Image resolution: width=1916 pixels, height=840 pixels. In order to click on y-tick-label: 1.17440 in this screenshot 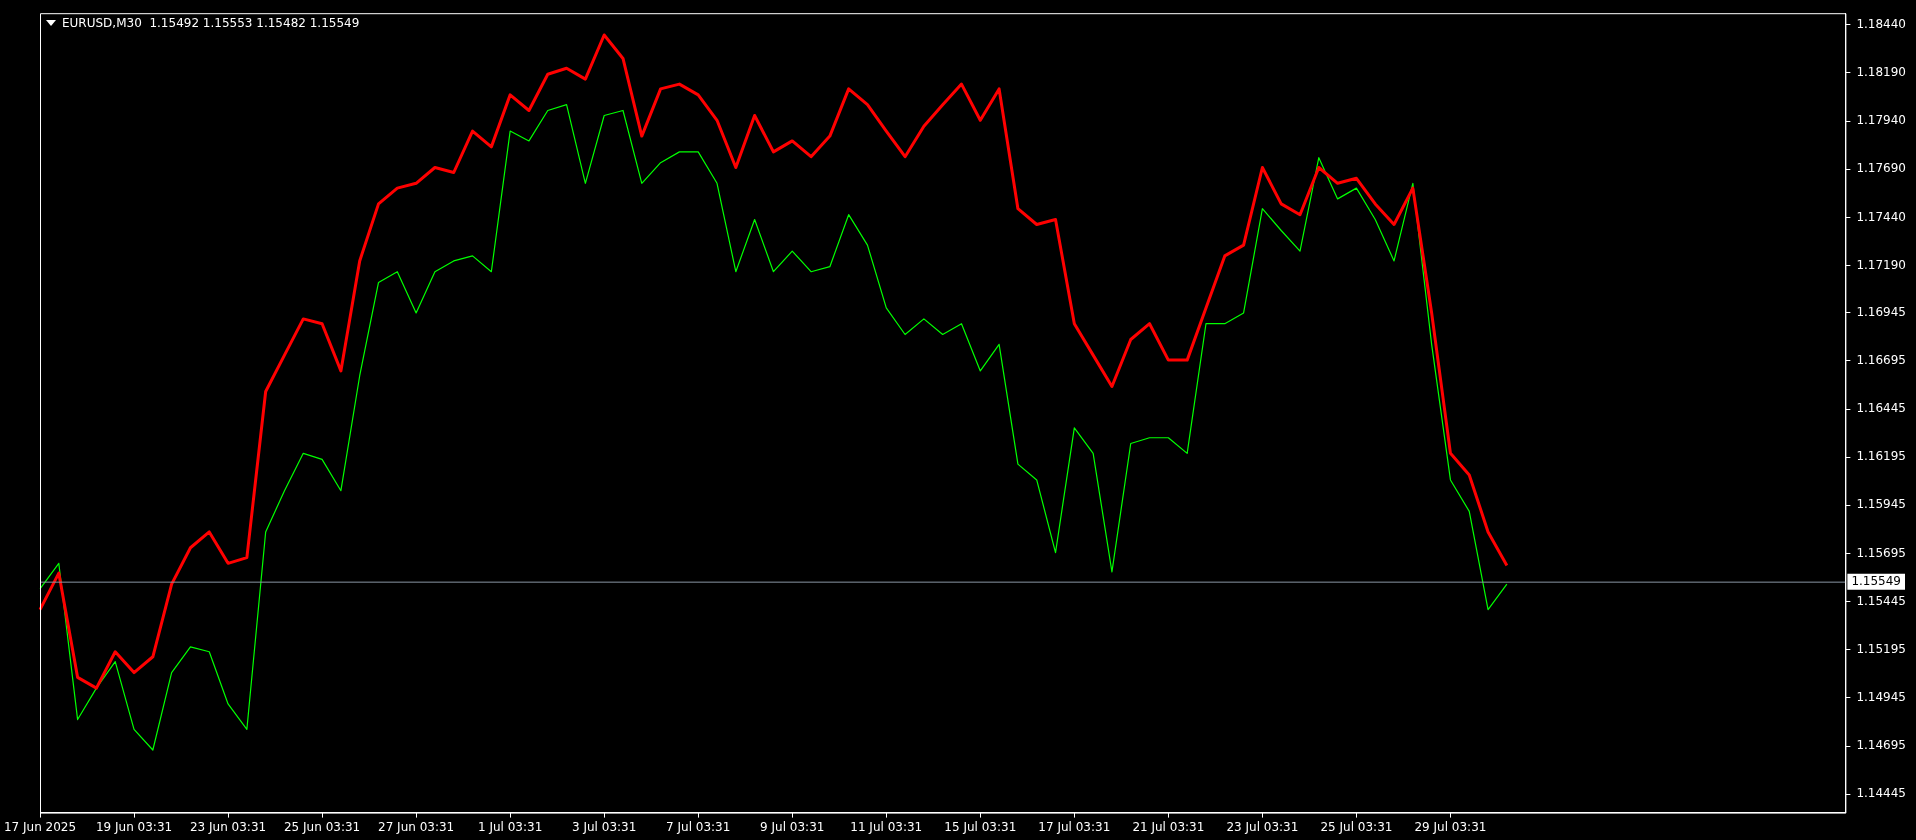, I will do `click(1881, 216)`.